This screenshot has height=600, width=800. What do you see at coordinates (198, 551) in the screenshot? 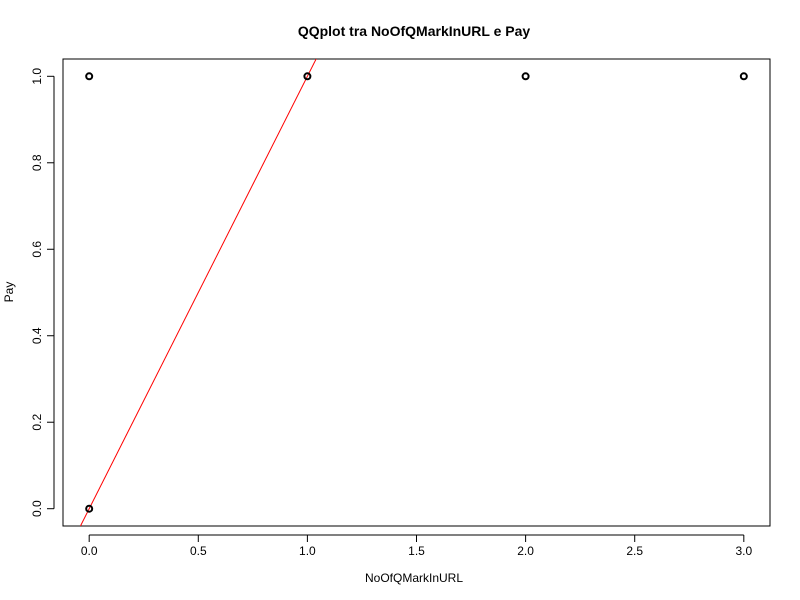
I see `x-tick-label: 0.5` at bounding box center [198, 551].